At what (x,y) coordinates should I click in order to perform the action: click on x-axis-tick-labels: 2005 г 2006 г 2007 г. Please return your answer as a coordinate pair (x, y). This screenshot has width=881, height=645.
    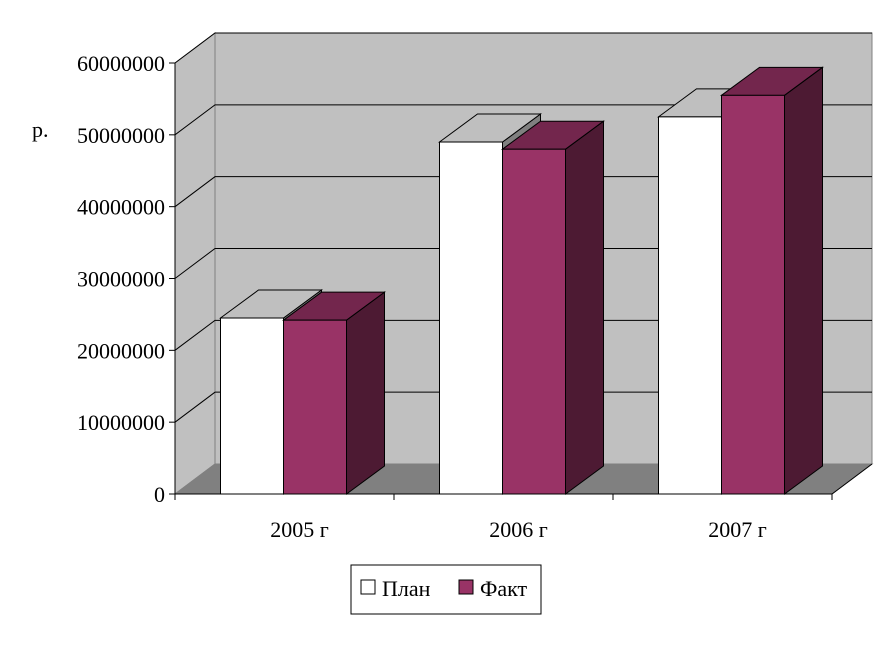
    Looking at the image, I should click on (518, 529).